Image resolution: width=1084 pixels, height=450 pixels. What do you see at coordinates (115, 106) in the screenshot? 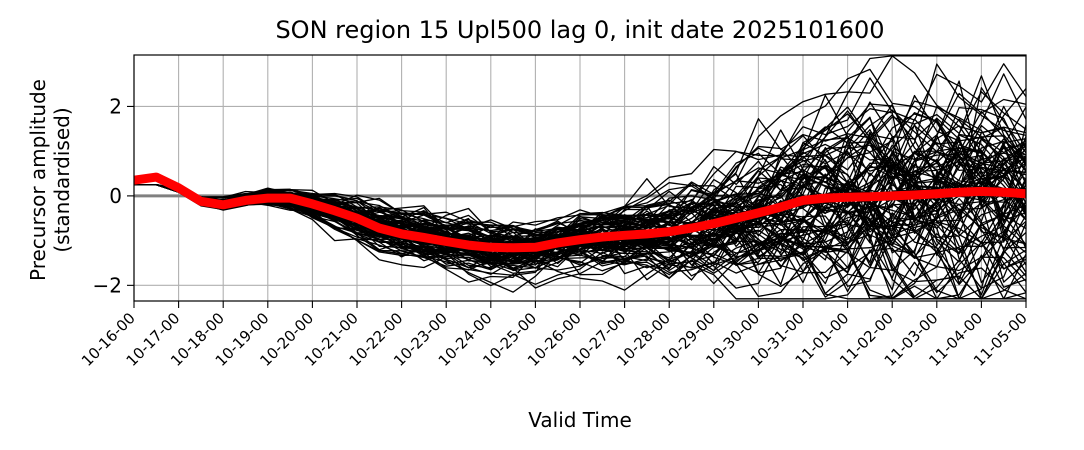
I see `y-tick-label: 2` at bounding box center [115, 106].